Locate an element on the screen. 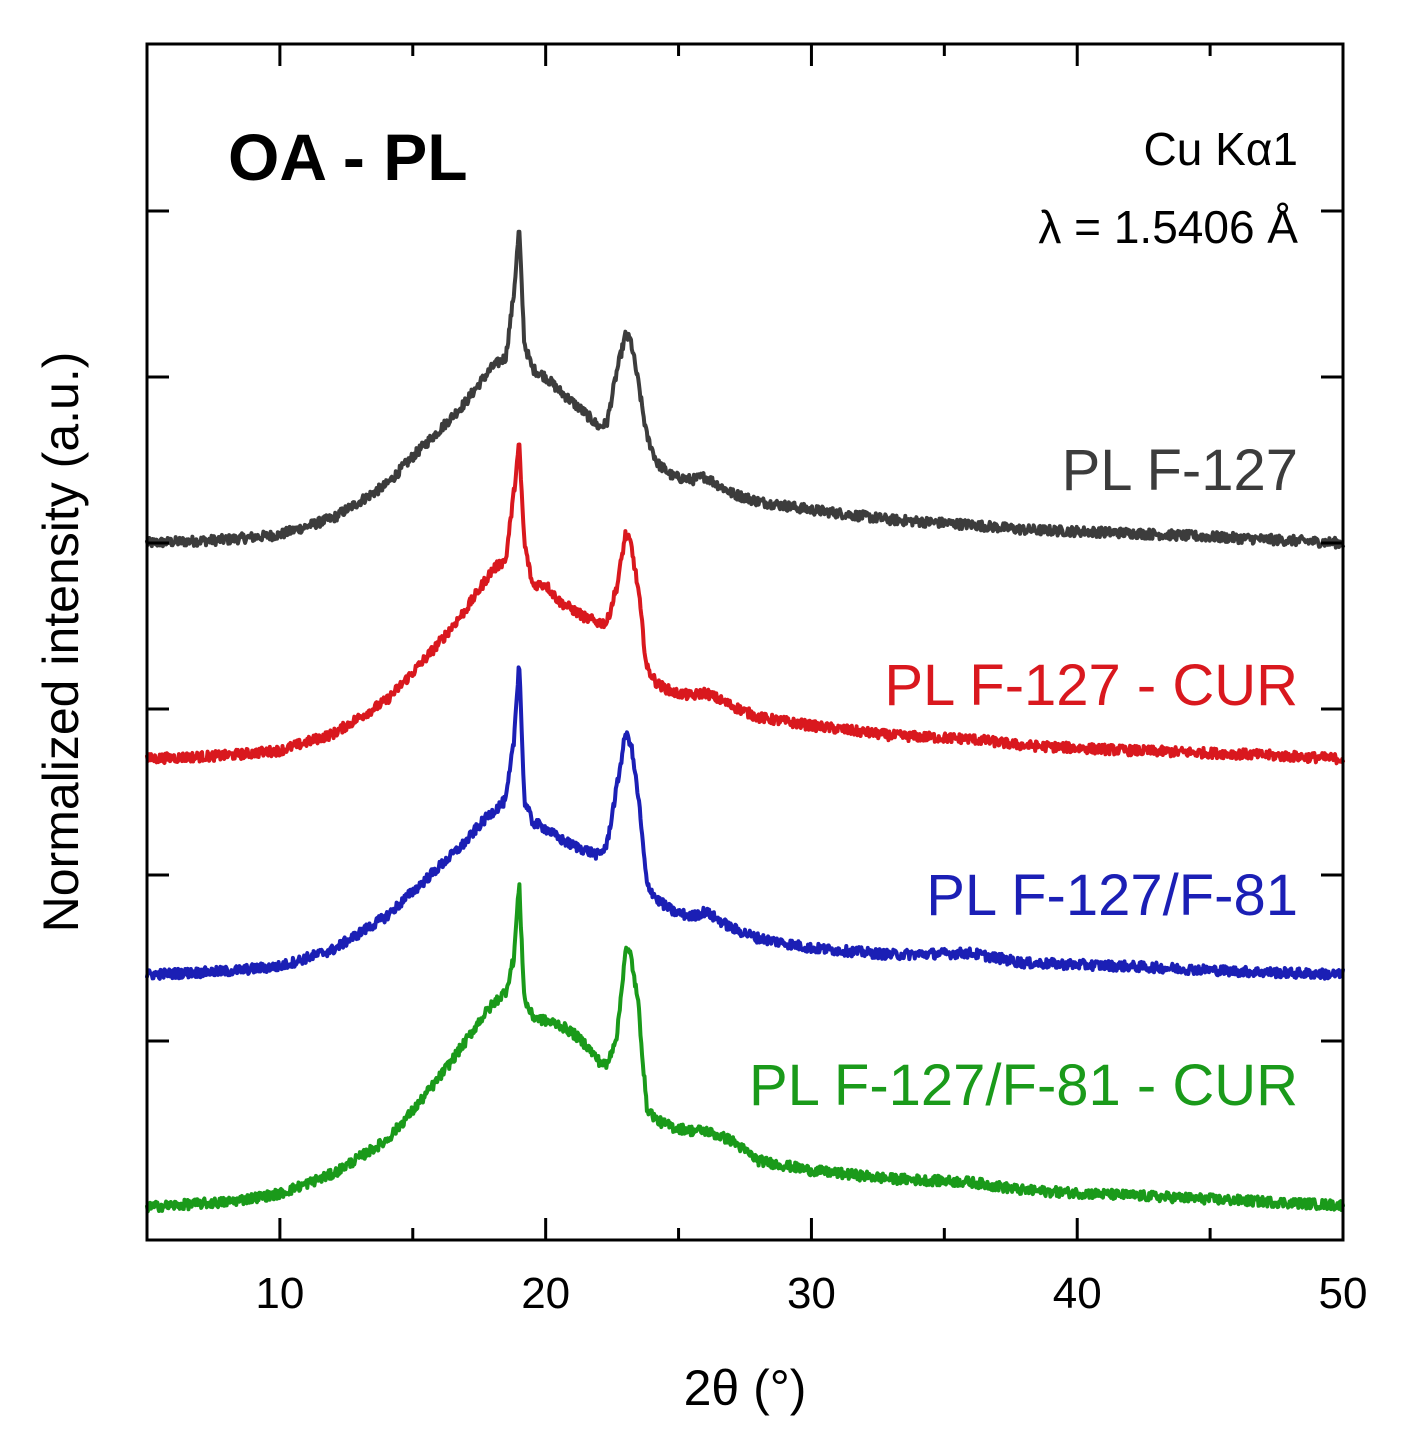  series-label-3: PL F-127/F-81 is located at coordinates (1112, 895).